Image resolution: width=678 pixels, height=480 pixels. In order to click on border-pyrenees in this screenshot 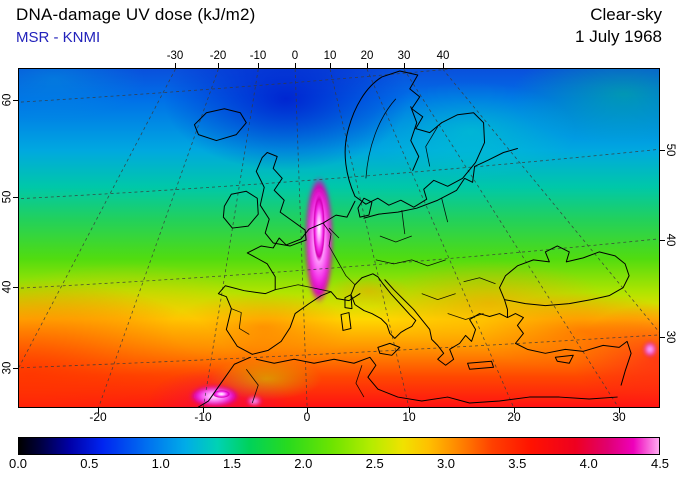, I will do `click(303, 288)`.